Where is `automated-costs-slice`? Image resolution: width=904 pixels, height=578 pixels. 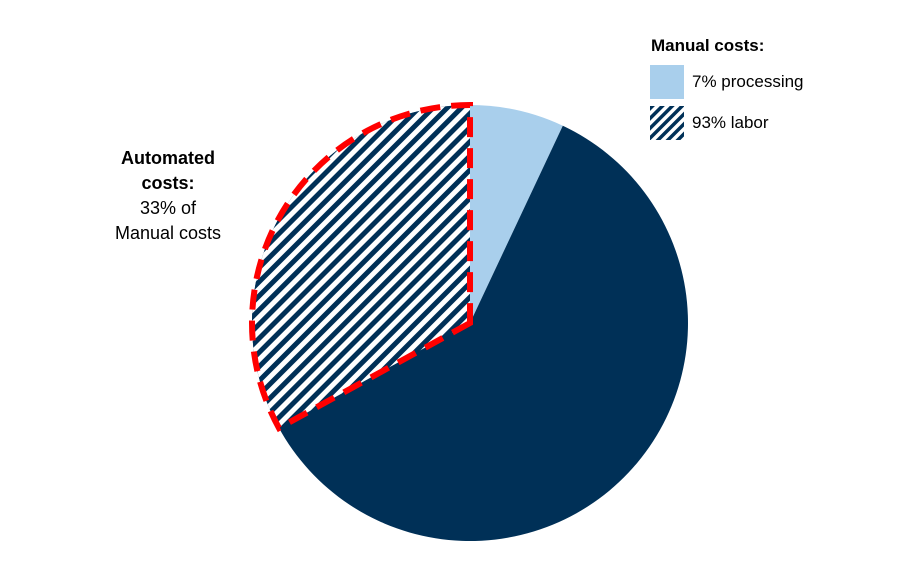 automated-costs-slice is located at coordinates (361, 267).